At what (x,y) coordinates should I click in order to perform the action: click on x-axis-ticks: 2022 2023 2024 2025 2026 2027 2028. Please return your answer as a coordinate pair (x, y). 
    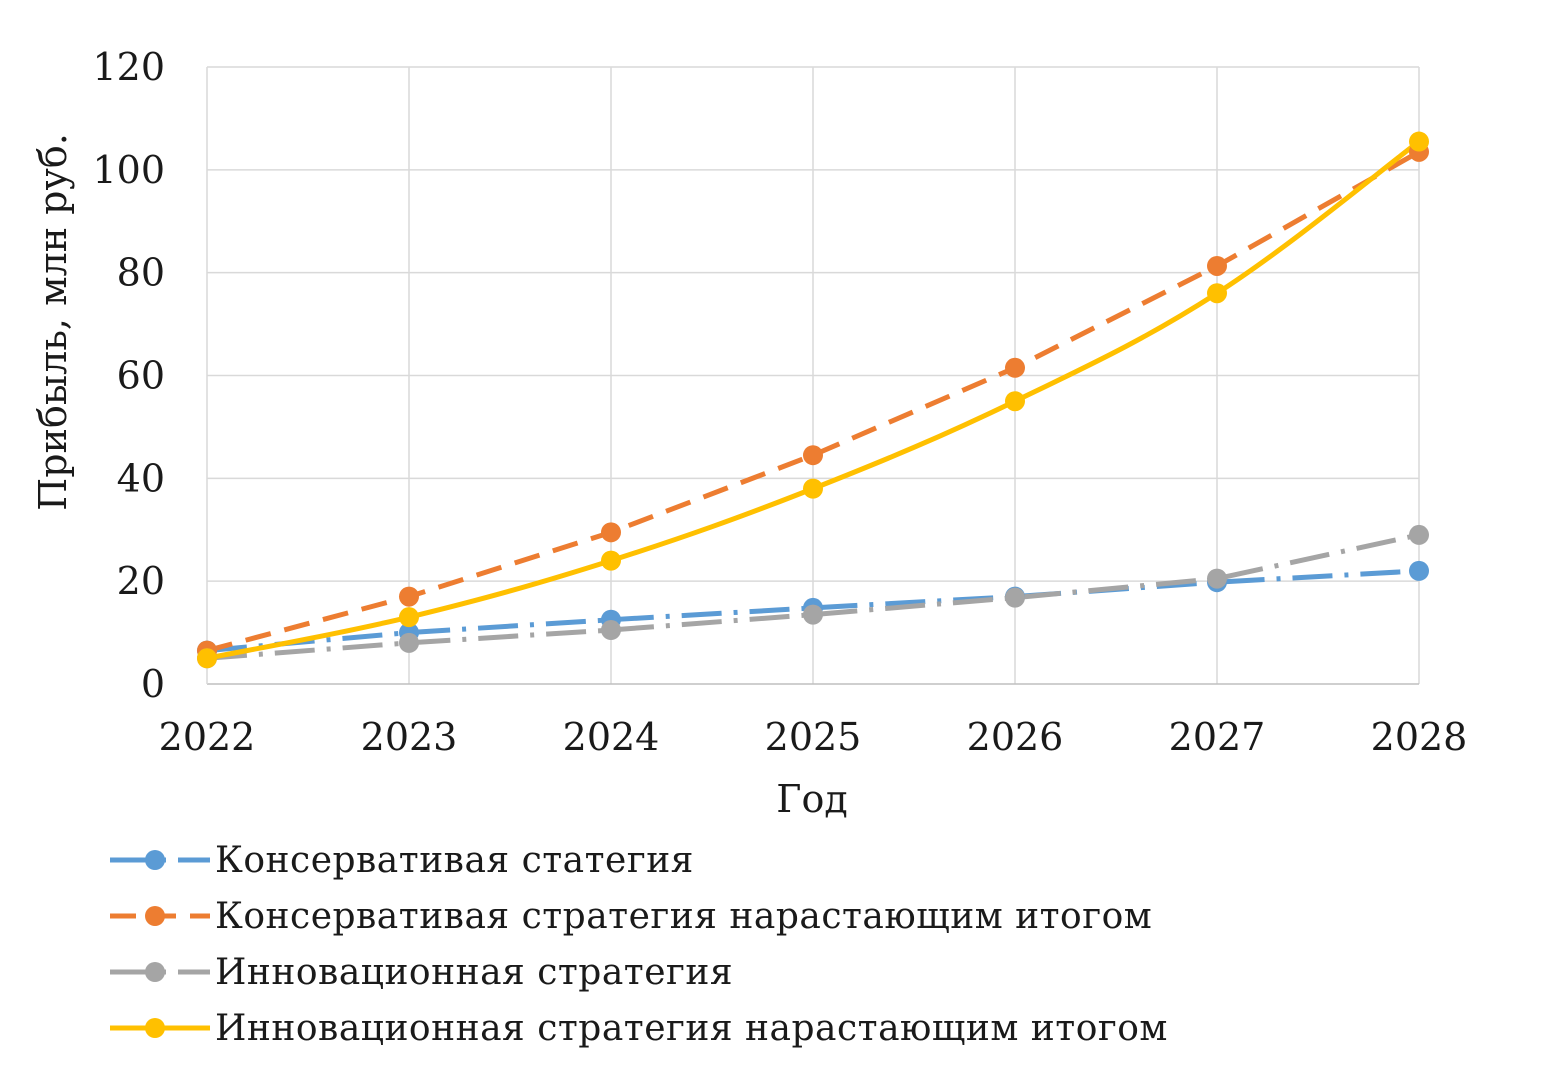
    Looking at the image, I should click on (813, 737).